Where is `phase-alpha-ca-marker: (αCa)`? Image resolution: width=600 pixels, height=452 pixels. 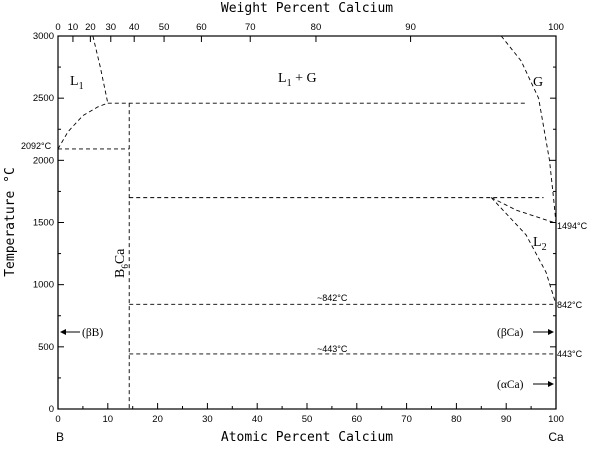
phase-alpha-ca-marker: (αCa) is located at coordinates (525, 385).